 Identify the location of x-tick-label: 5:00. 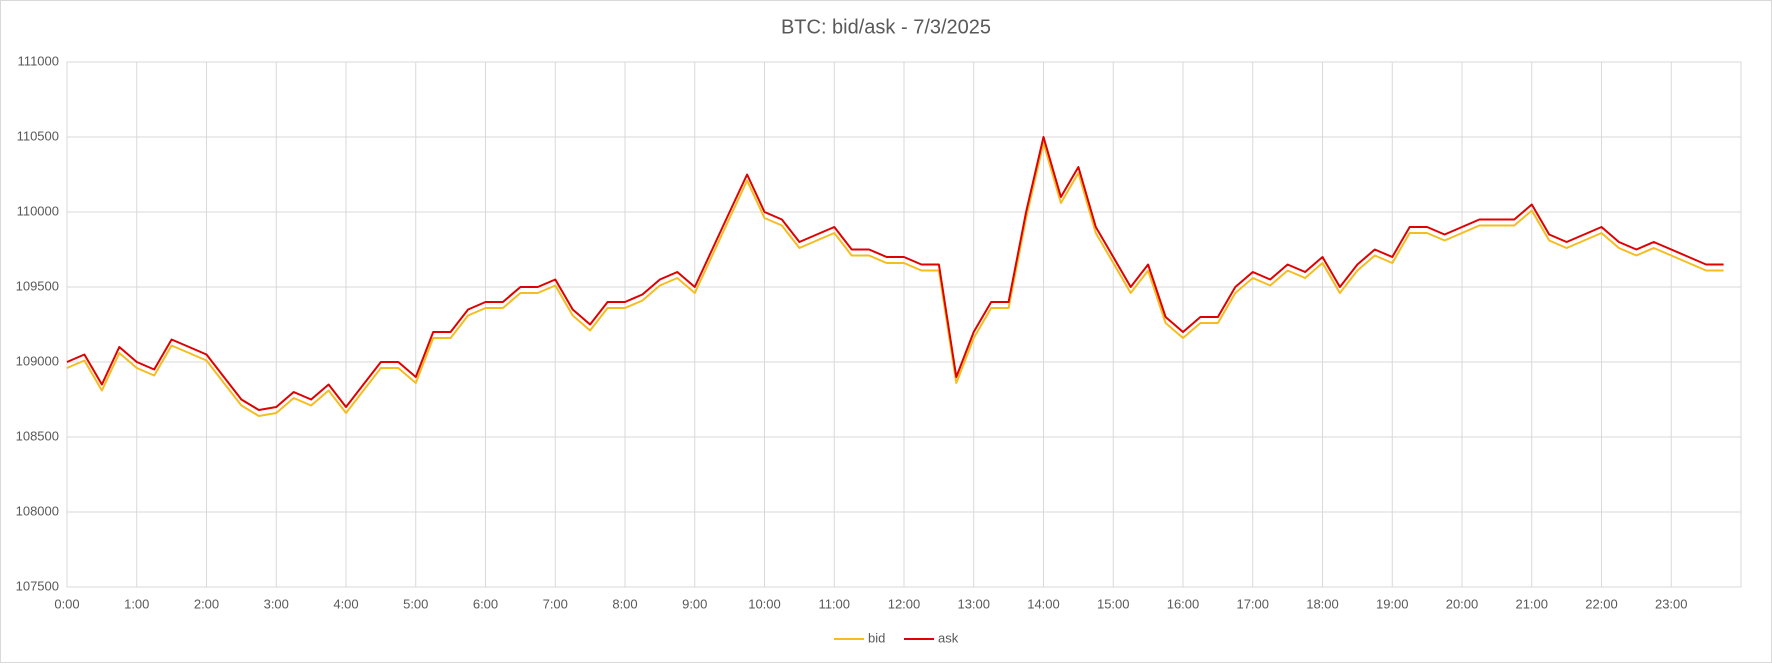
(415, 603).